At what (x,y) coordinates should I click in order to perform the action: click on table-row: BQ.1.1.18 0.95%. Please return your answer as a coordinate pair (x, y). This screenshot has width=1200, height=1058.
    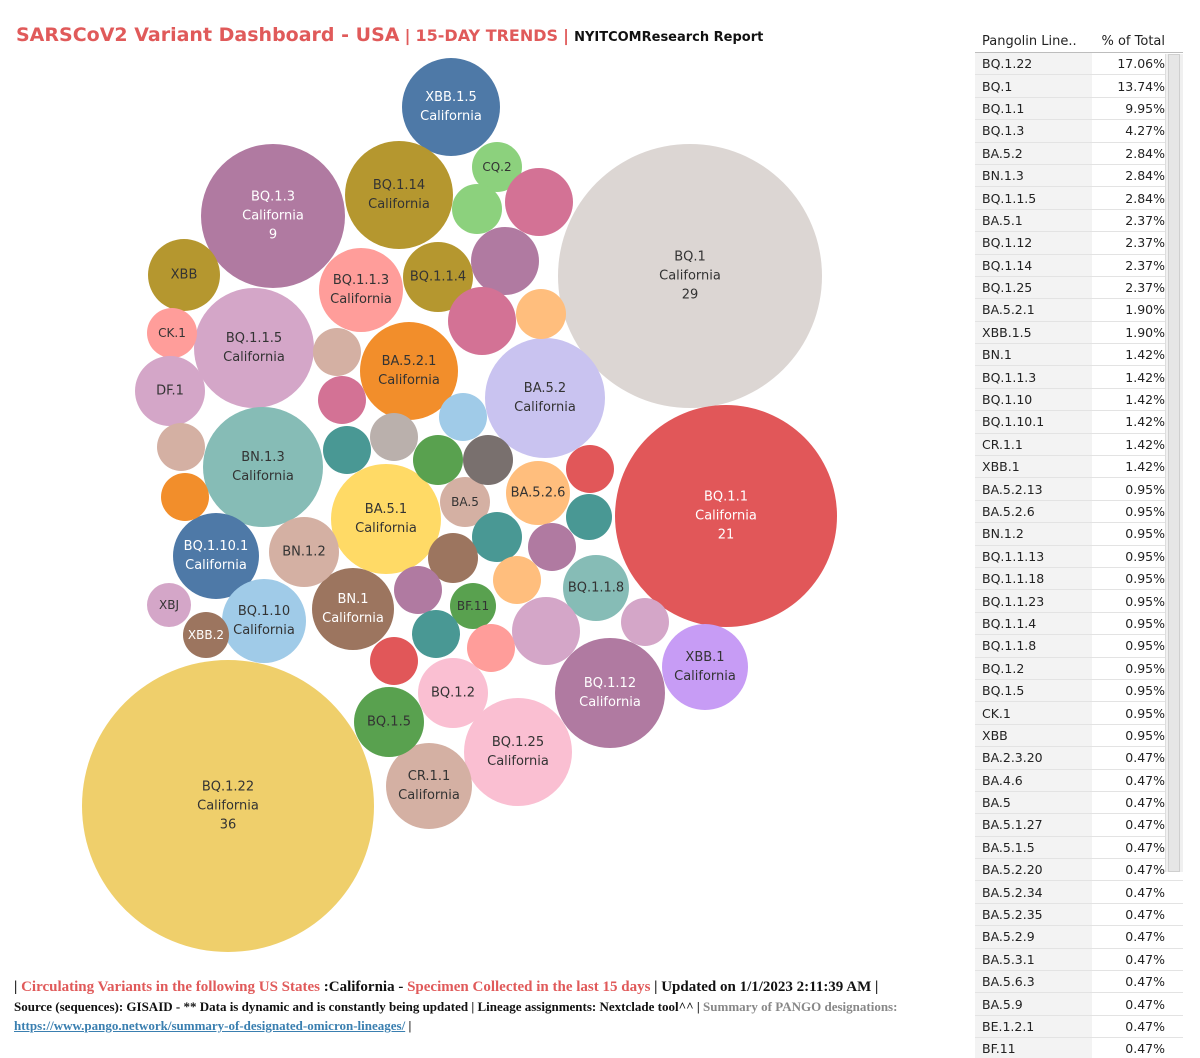
    Looking at the image, I should click on (1079, 579).